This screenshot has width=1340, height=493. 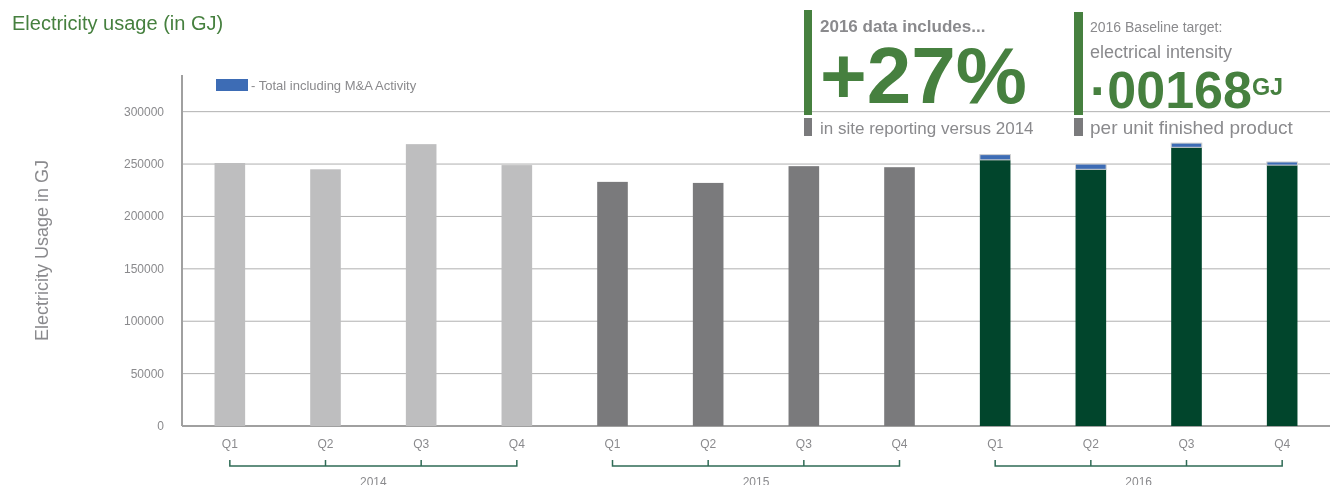 What do you see at coordinates (144, 164) in the screenshot?
I see `y-tick-label: 250000` at bounding box center [144, 164].